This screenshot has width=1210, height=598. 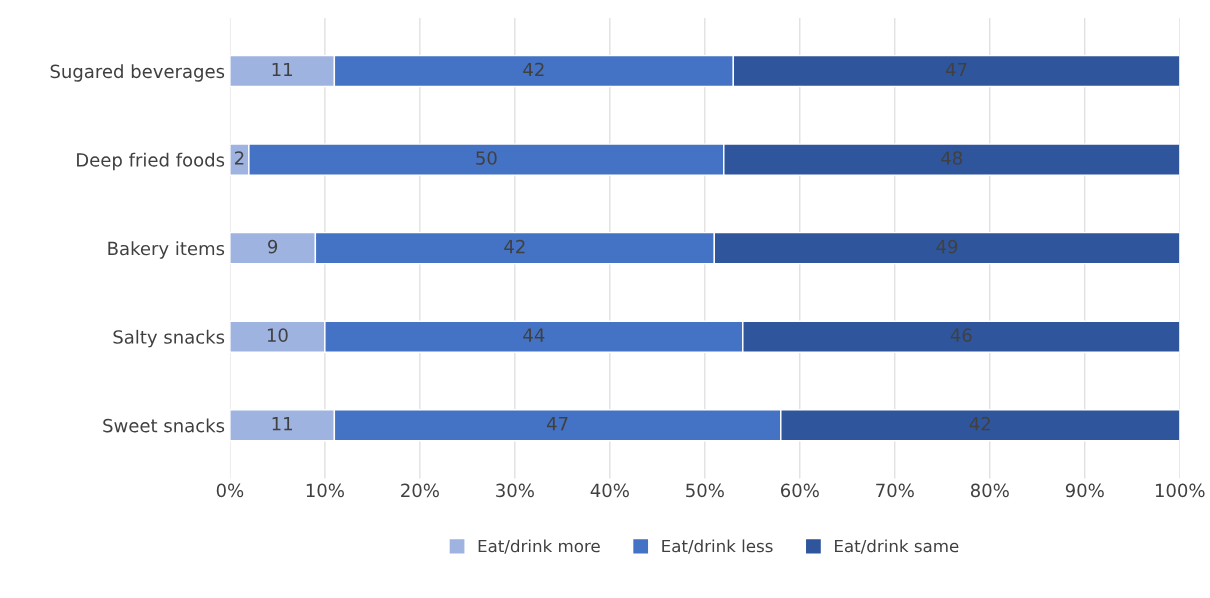 What do you see at coordinates (539, 546) in the screenshot?
I see `legend-label: Eat/drink more` at bounding box center [539, 546].